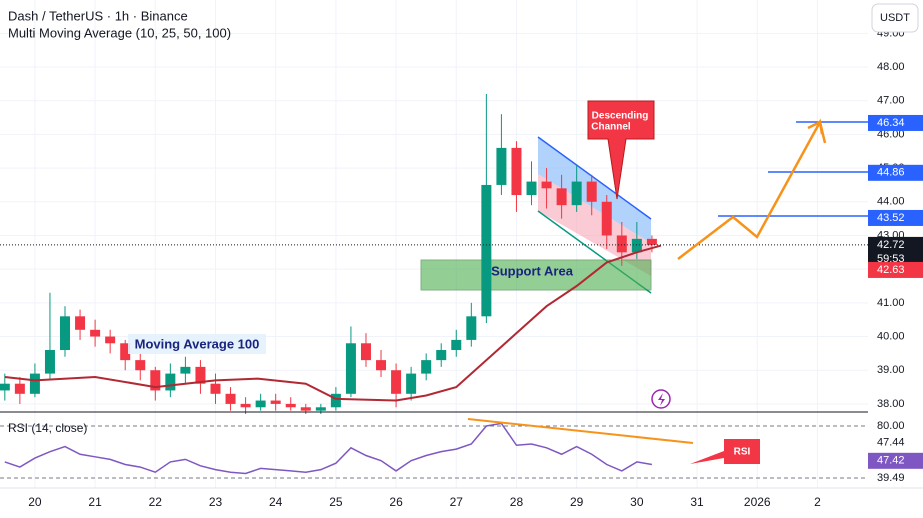 This screenshot has height=518, width=923. I want to click on x-tick-label: 31, so click(697, 502).